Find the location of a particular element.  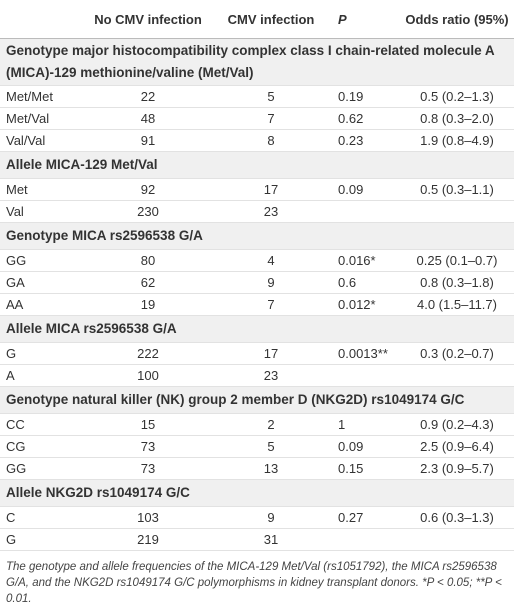

cell: 0.6 (0.3–1.3) is located at coordinates (457, 517).